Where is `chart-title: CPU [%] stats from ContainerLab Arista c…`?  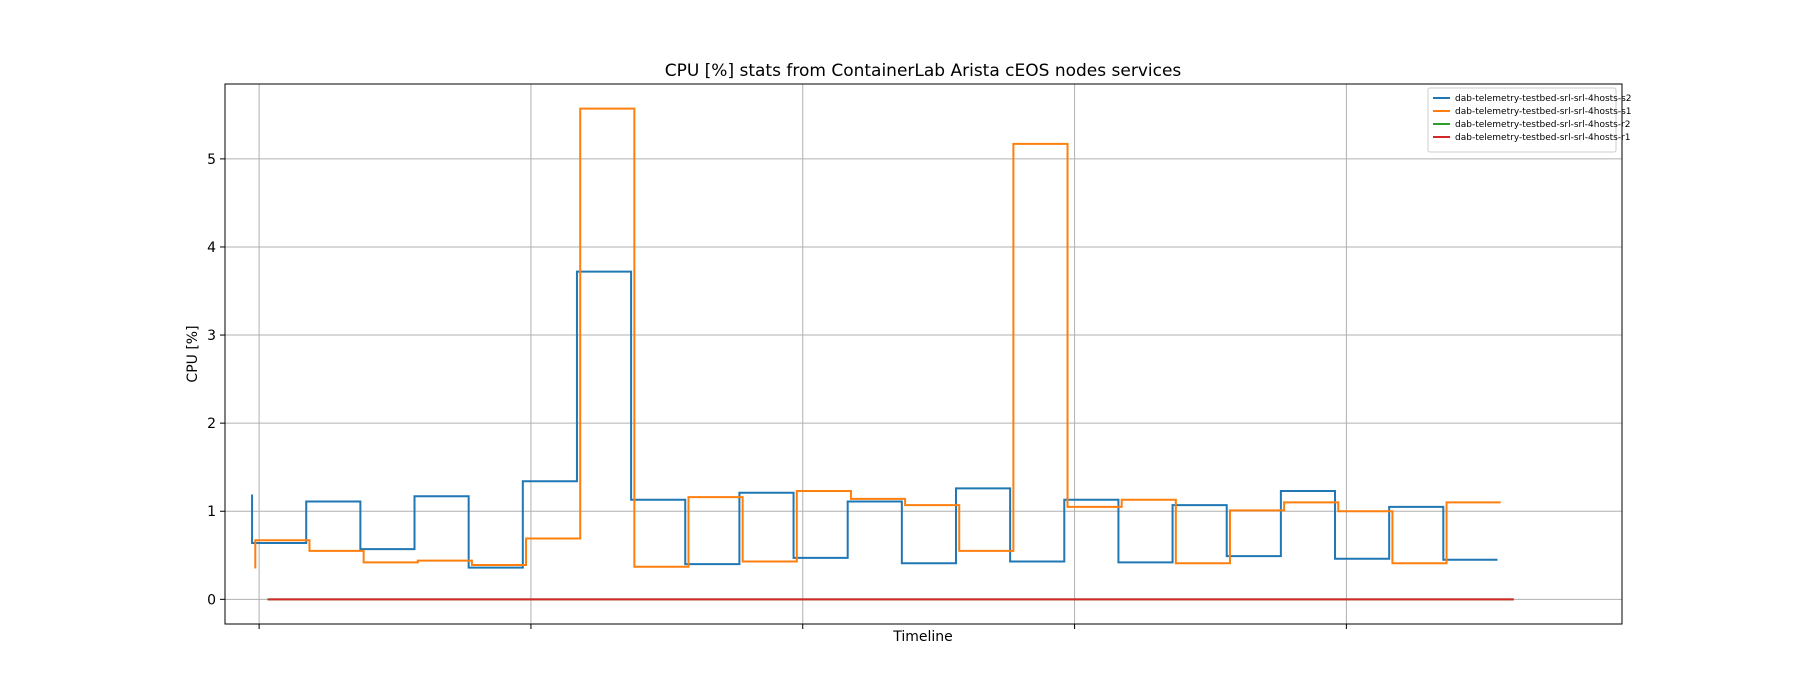 chart-title: CPU [%] stats from ContainerLab Arista c… is located at coordinates (923, 71).